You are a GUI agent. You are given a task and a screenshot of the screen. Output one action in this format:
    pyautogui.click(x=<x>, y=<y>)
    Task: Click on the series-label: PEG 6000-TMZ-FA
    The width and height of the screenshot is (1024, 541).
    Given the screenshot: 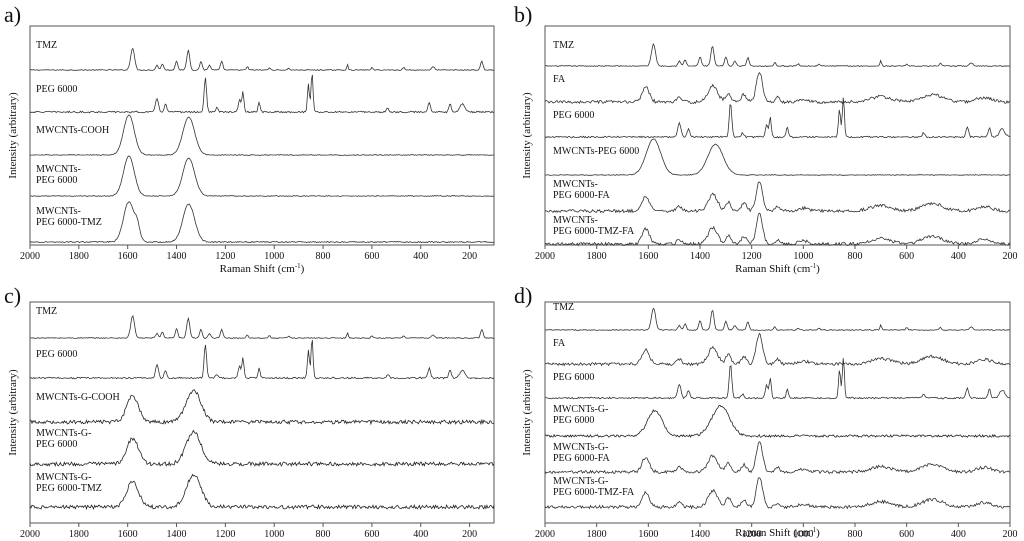 What is the action you would take?
    pyautogui.click(x=594, y=231)
    